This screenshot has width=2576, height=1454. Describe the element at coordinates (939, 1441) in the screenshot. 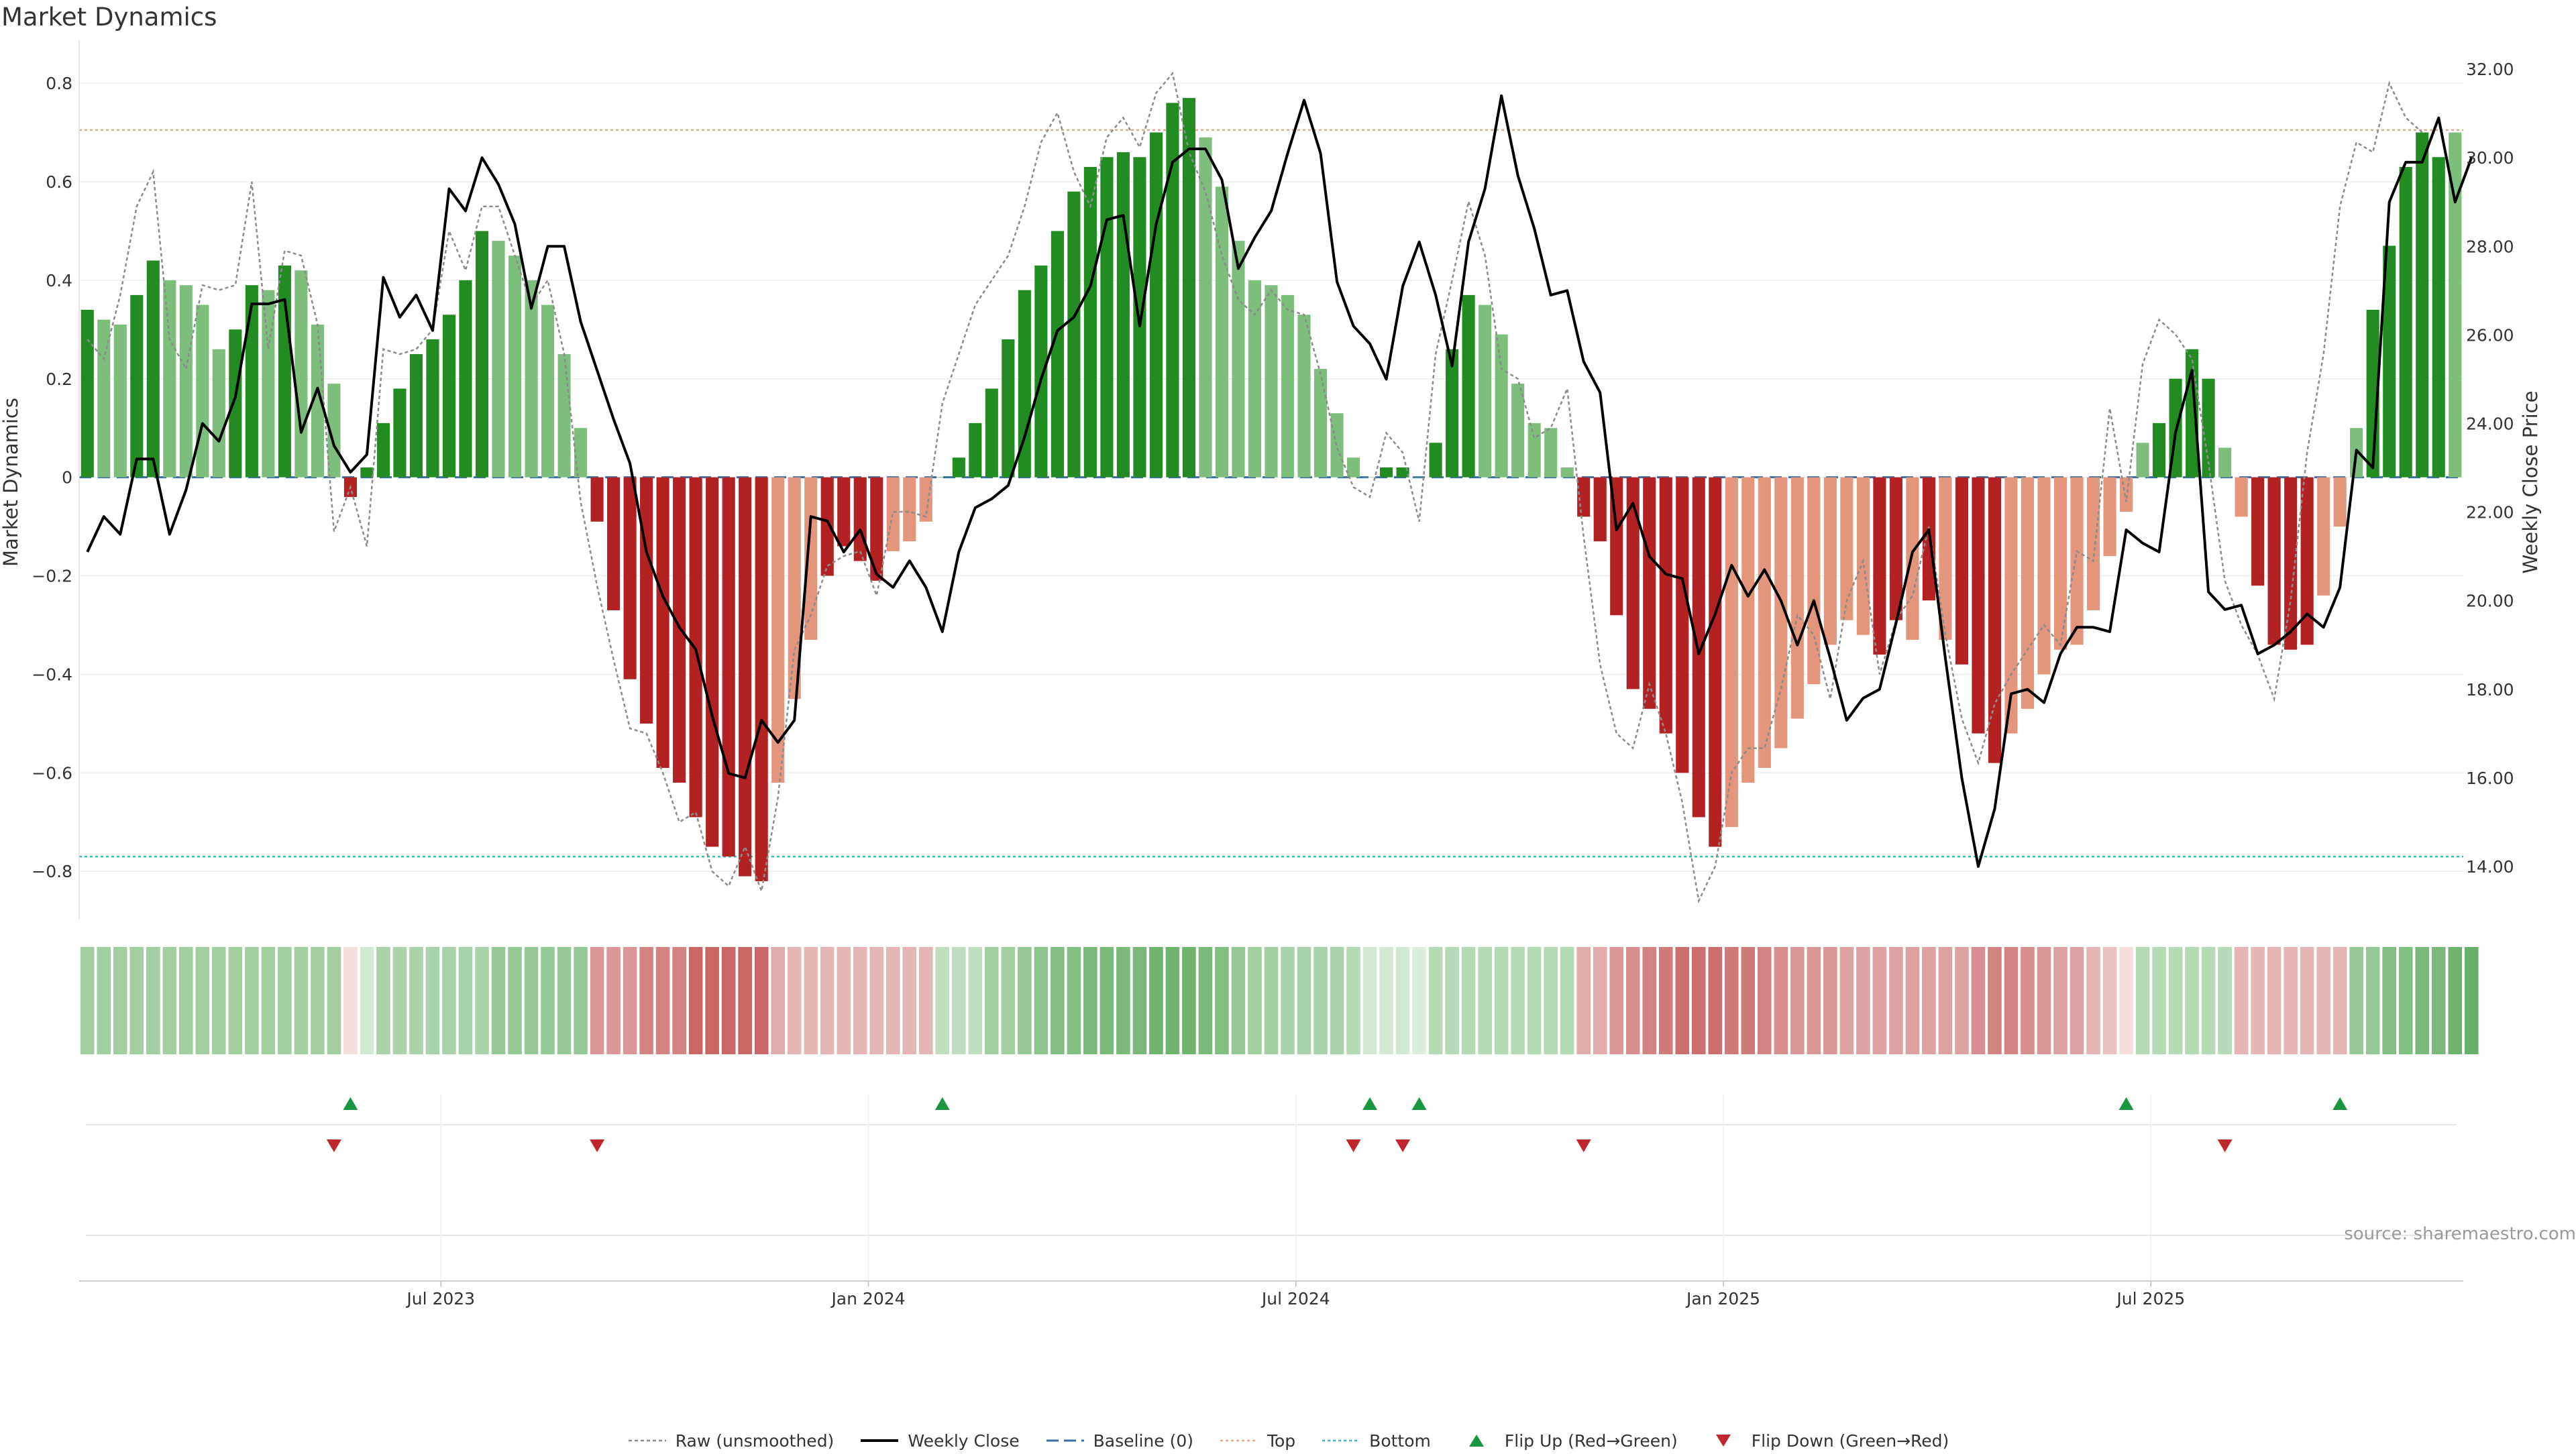

I see `legend-item-close: Weekly Close` at that location.